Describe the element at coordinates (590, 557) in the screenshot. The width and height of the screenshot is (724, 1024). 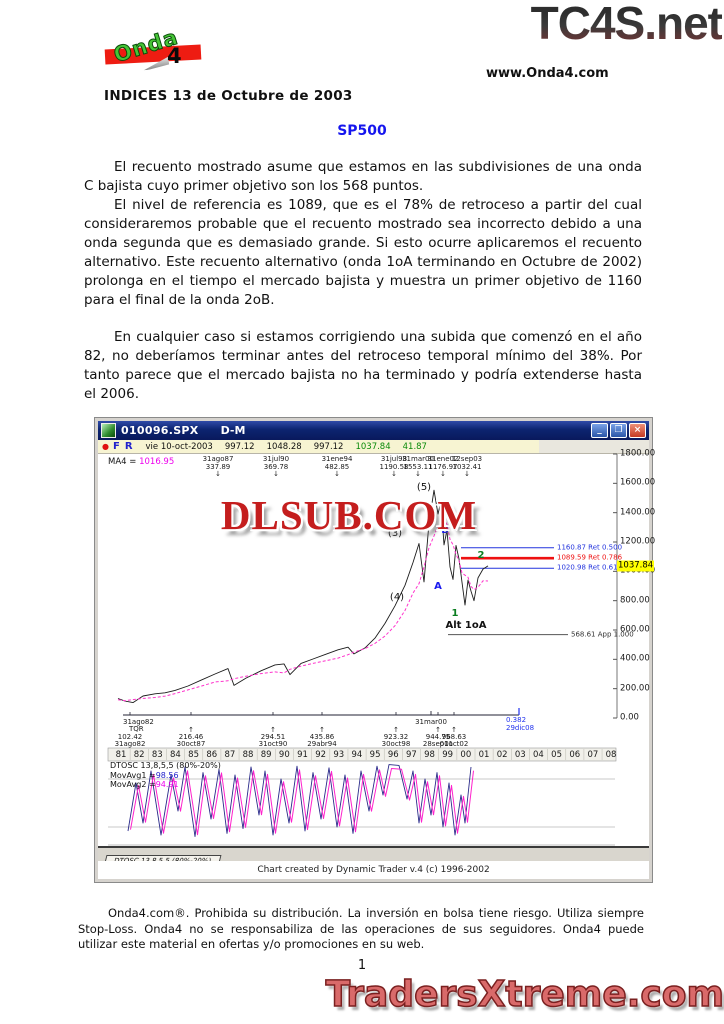
I see `retracement-label: 1089.59 Ret 0.786` at that location.